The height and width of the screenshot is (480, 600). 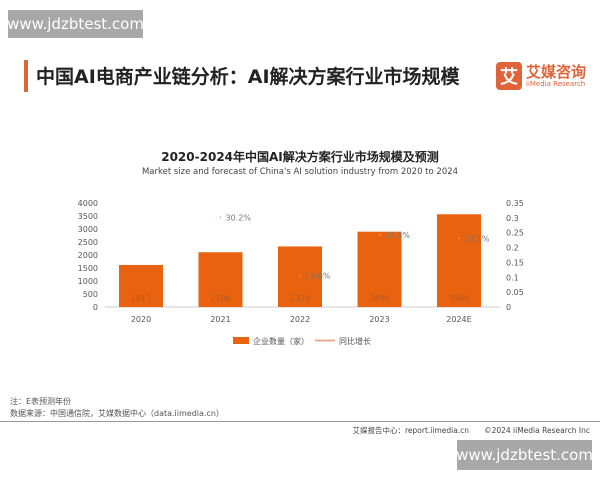 What do you see at coordinates (556, 71) in the screenshot?
I see `logo-cn: 艾媒咨询` at bounding box center [556, 71].